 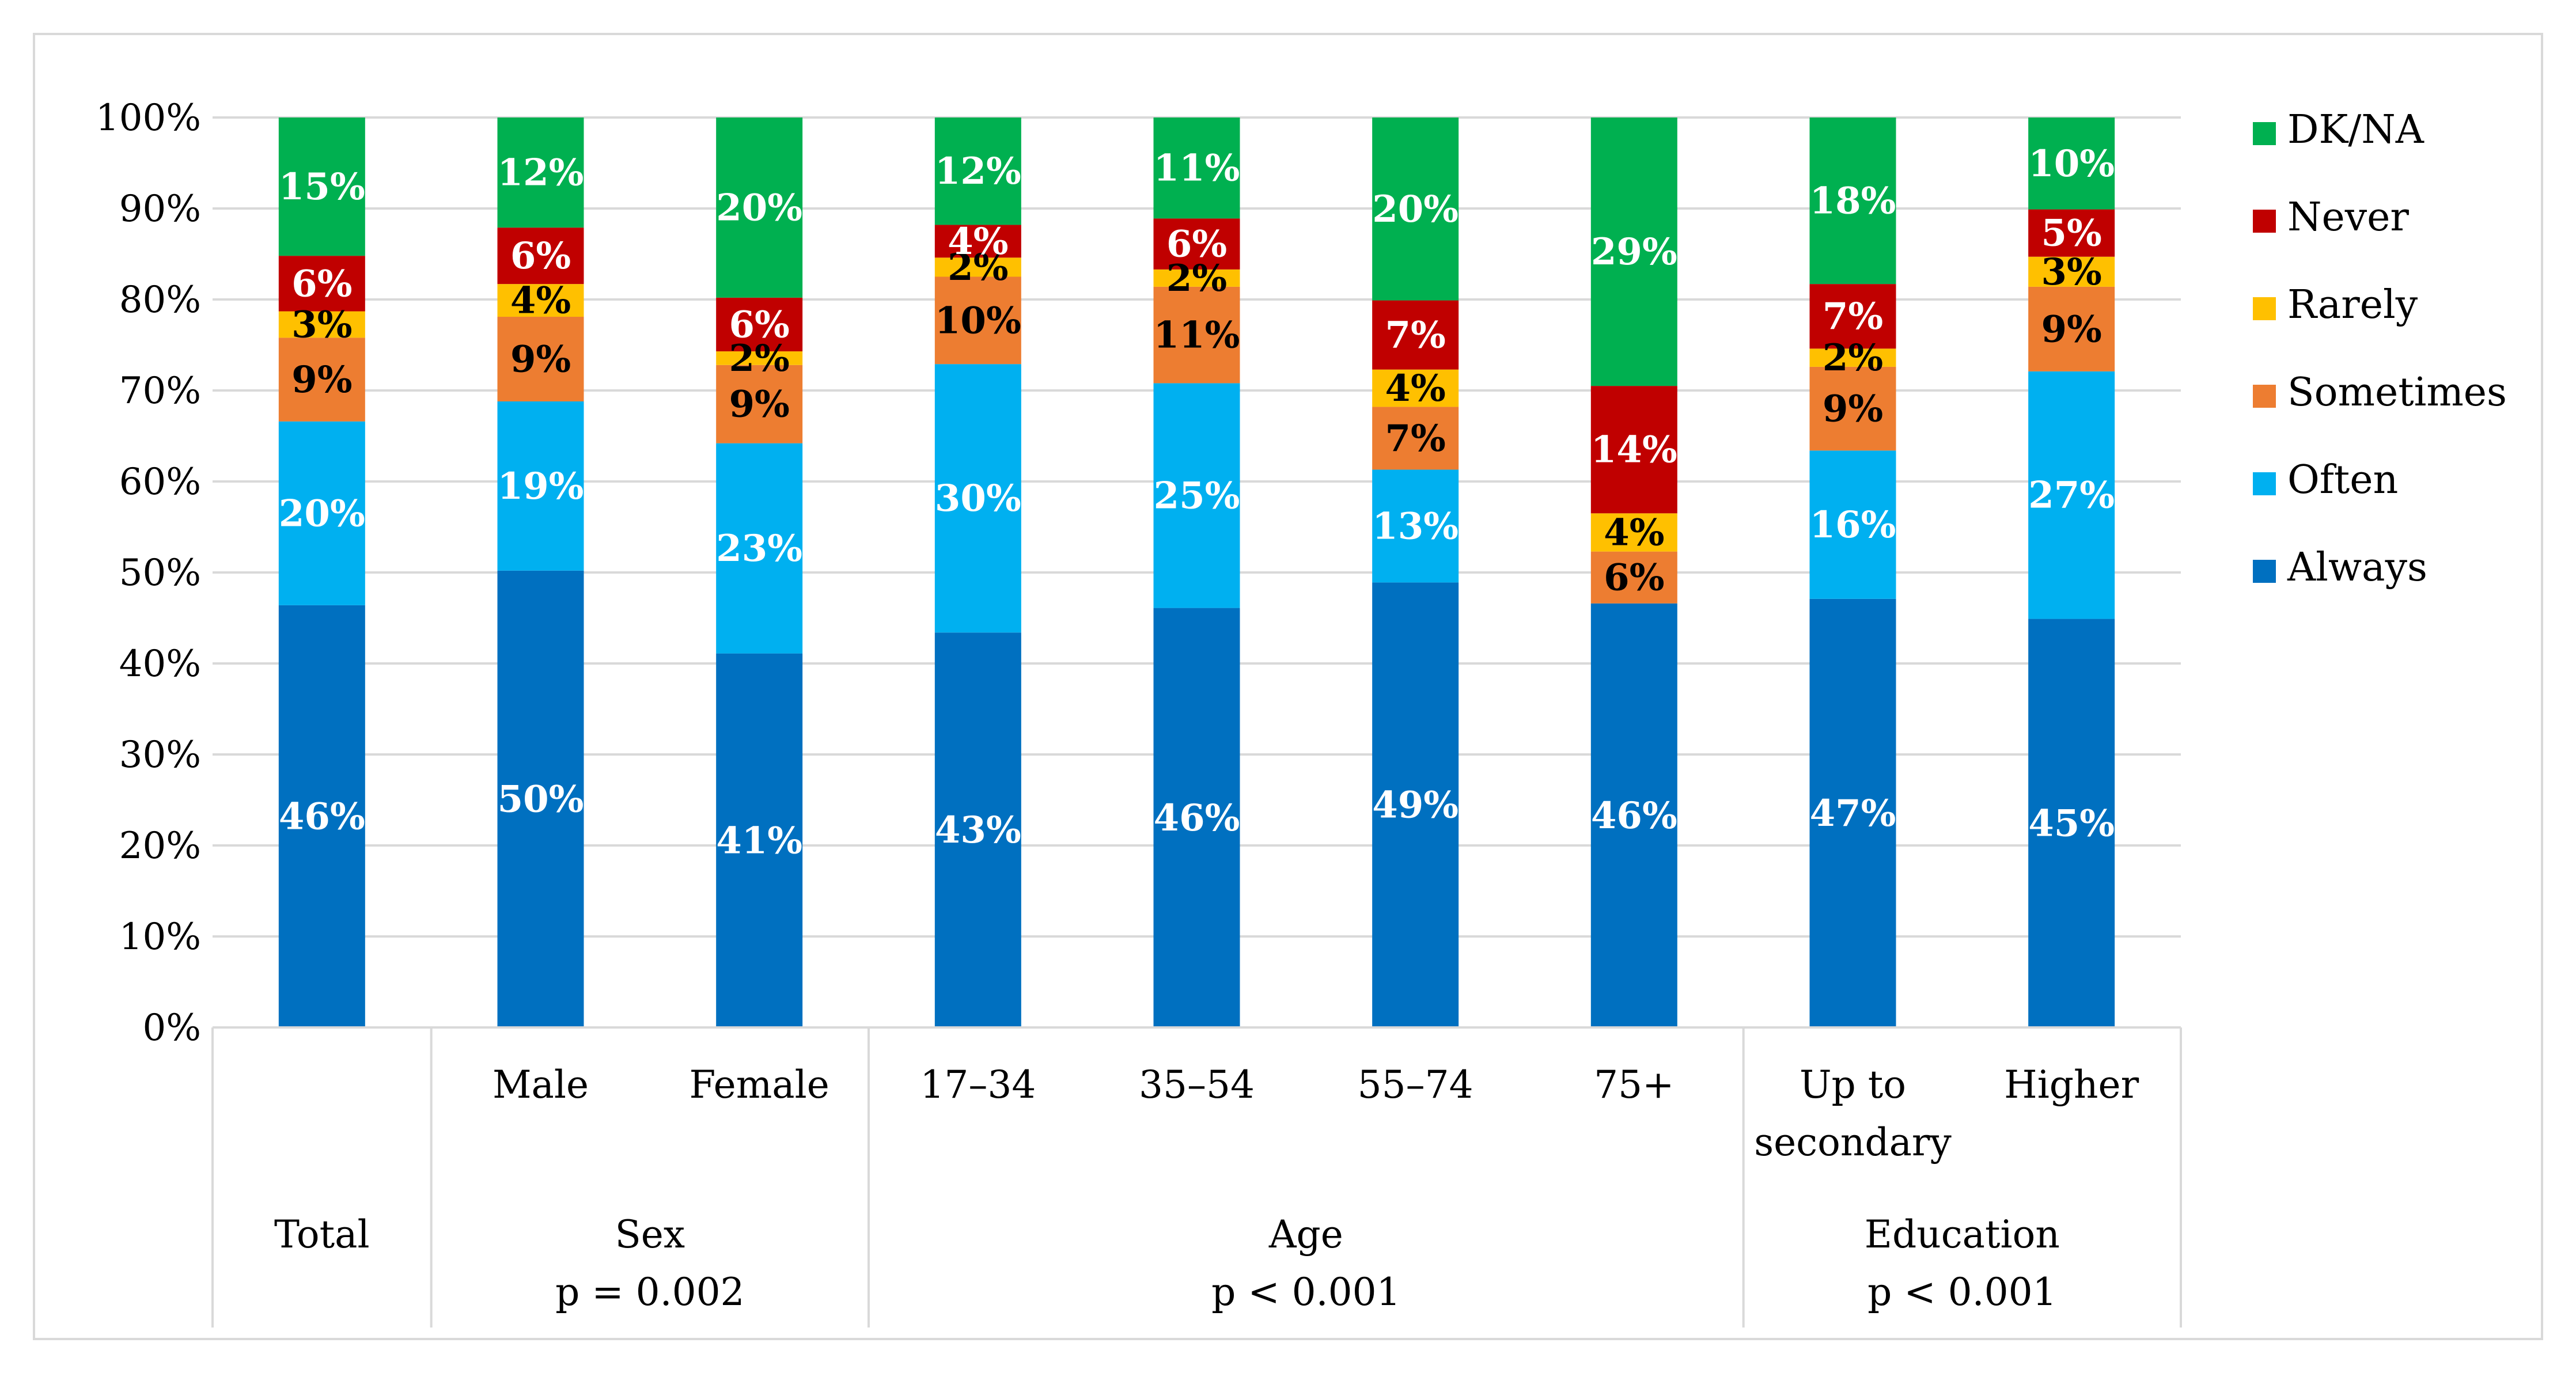 I want to click on y-tick-label: 60%, so click(x=160, y=482).